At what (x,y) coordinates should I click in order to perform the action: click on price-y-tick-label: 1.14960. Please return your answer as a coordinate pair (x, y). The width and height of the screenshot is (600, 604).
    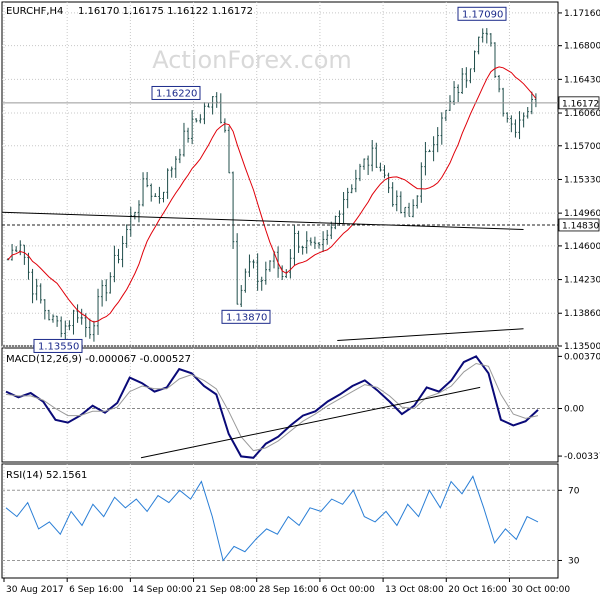
    Looking at the image, I should click on (582, 214).